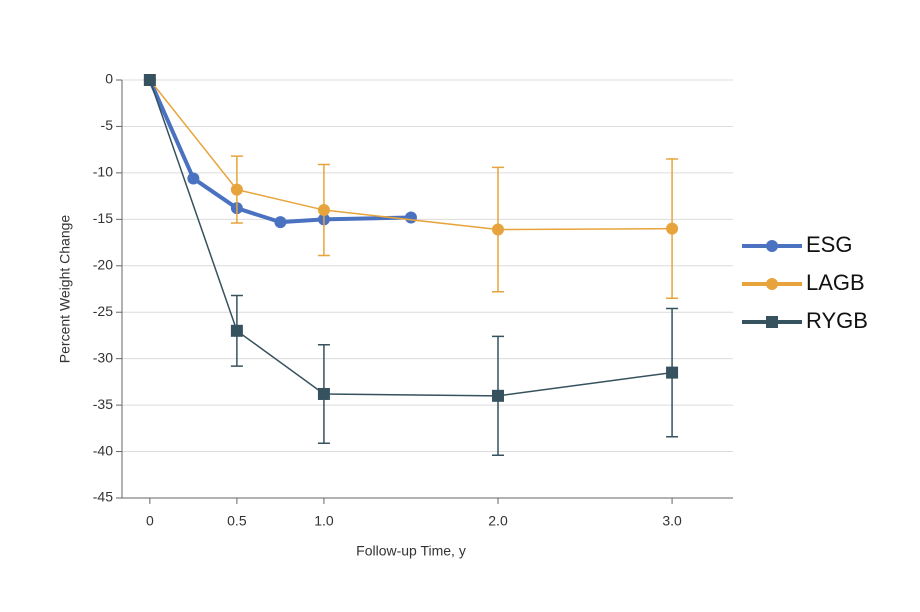 The height and width of the screenshot is (612, 920). I want to click on x-axis-label: Follow-up Time, y, so click(411, 551).